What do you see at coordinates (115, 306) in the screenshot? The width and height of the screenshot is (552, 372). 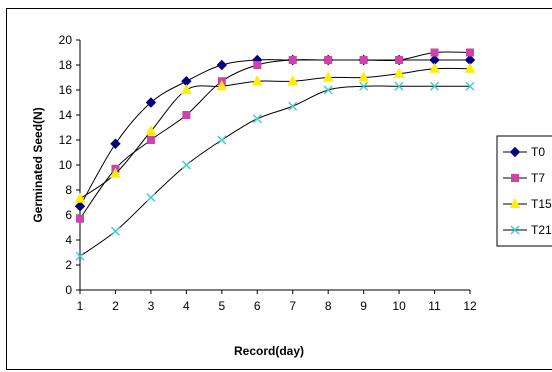 I see `x-tick-label: 2` at bounding box center [115, 306].